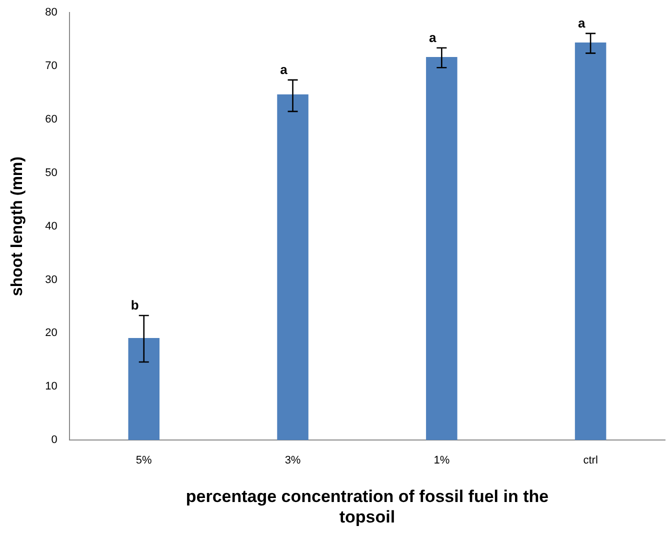  Describe the element at coordinates (590, 460) in the screenshot. I see `x-tick-label: ctrl` at that location.